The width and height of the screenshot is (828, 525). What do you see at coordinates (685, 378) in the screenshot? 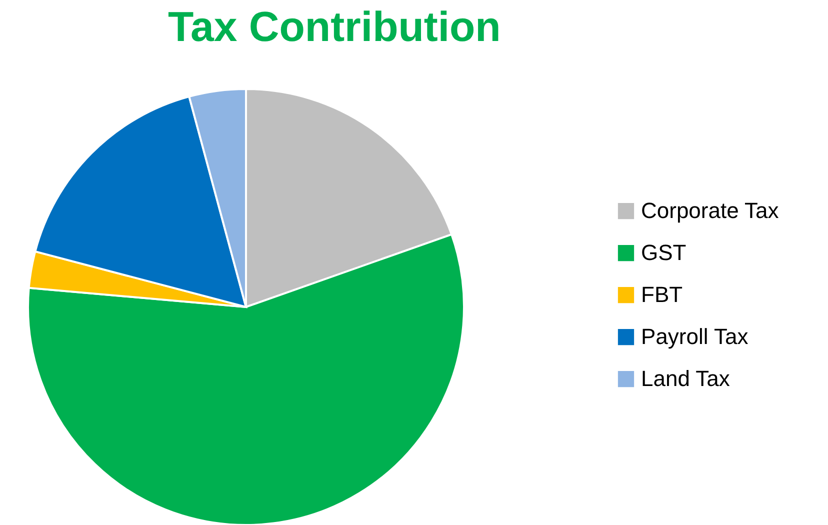
I see `legend-label: Land Tax` at bounding box center [685, 378].